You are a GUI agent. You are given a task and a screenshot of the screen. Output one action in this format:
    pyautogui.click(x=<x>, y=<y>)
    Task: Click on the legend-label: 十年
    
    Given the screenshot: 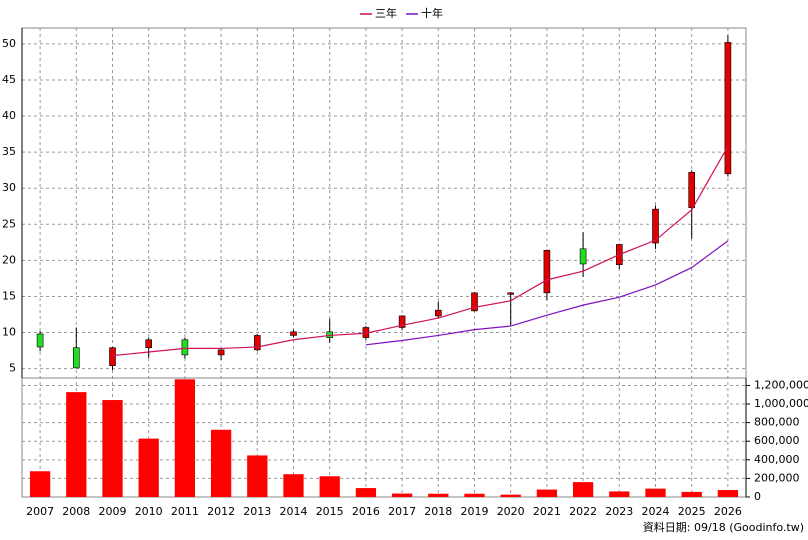 What is the action you would take?
    pyautogui.click(x=432, y=13)
    